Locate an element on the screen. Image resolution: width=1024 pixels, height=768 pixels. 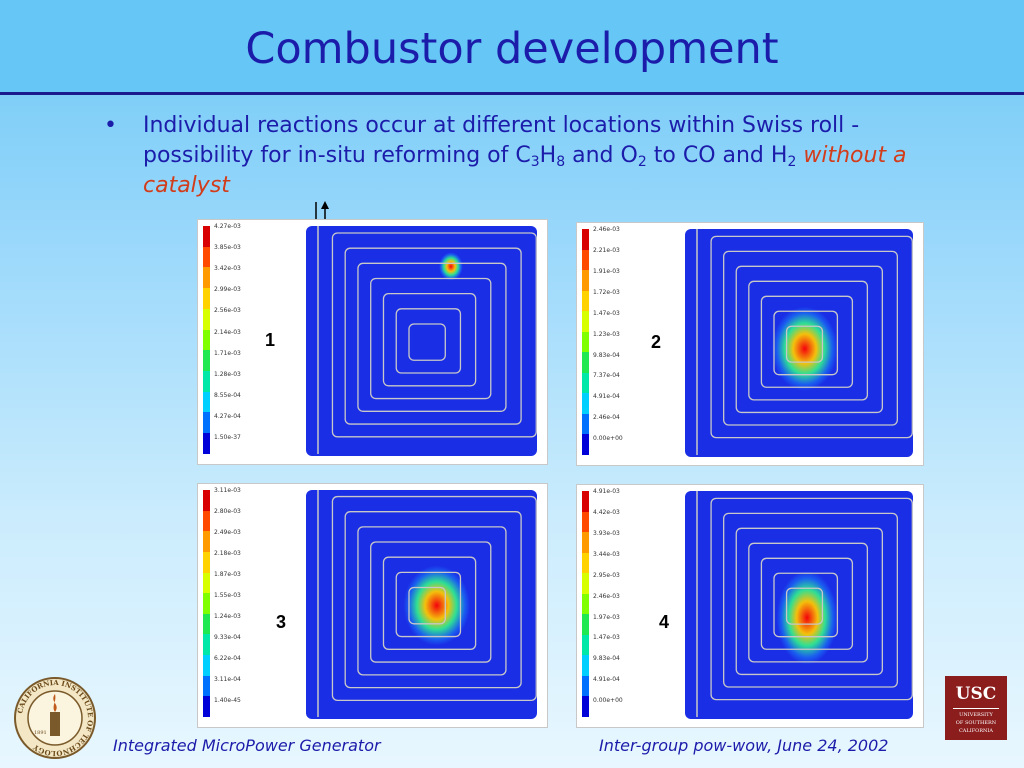
footer-right: Inter-group pow-wow, June 24, 2002 is located at coordinates (744, 745).